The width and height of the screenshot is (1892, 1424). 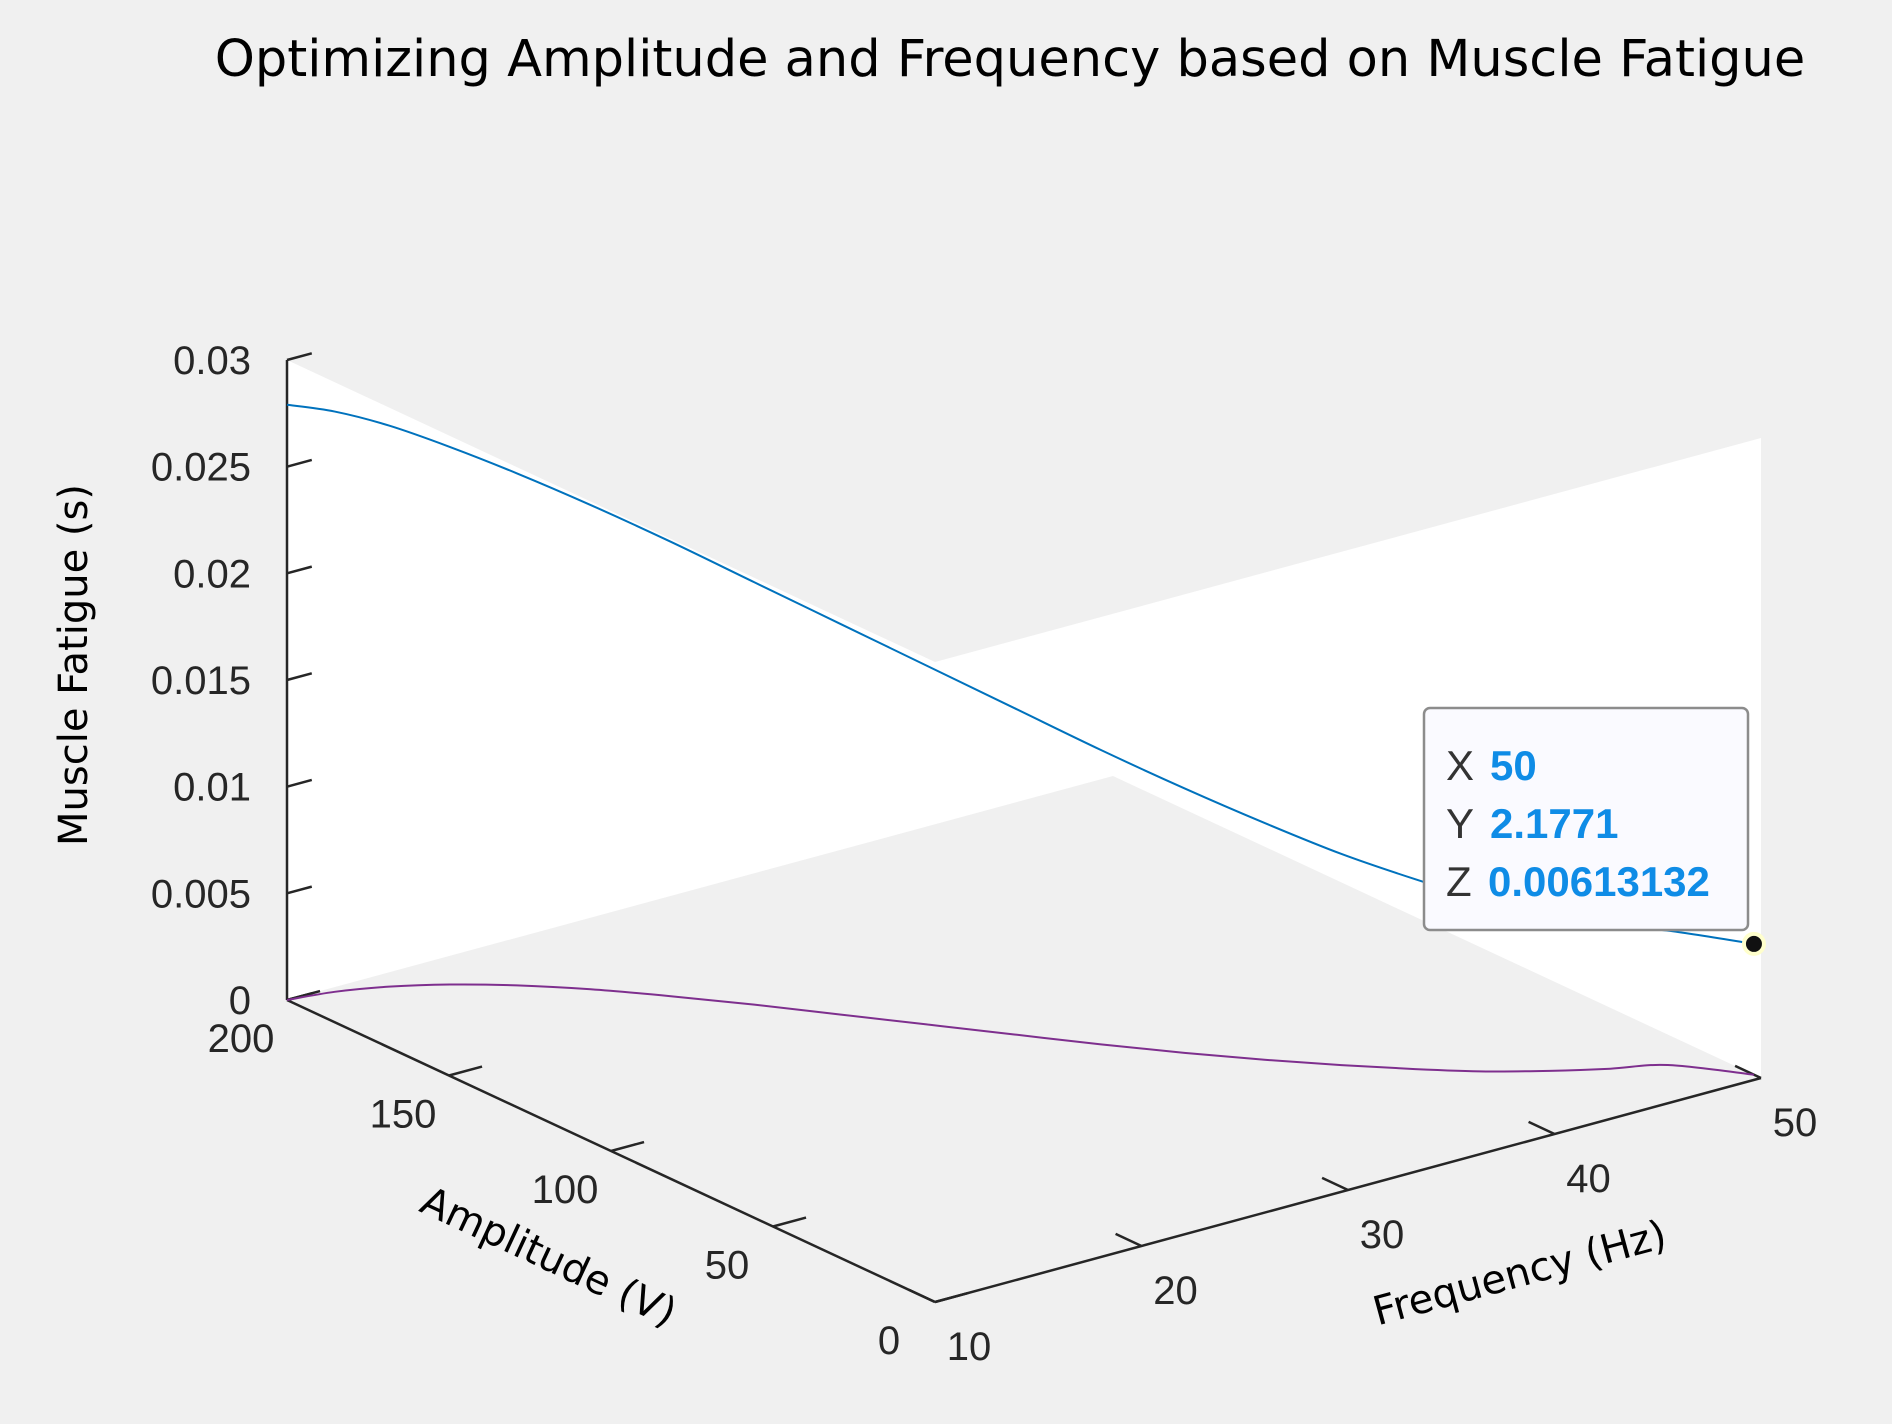 I want to click on x-tick-label: 10, so click(x=969, y=1347).